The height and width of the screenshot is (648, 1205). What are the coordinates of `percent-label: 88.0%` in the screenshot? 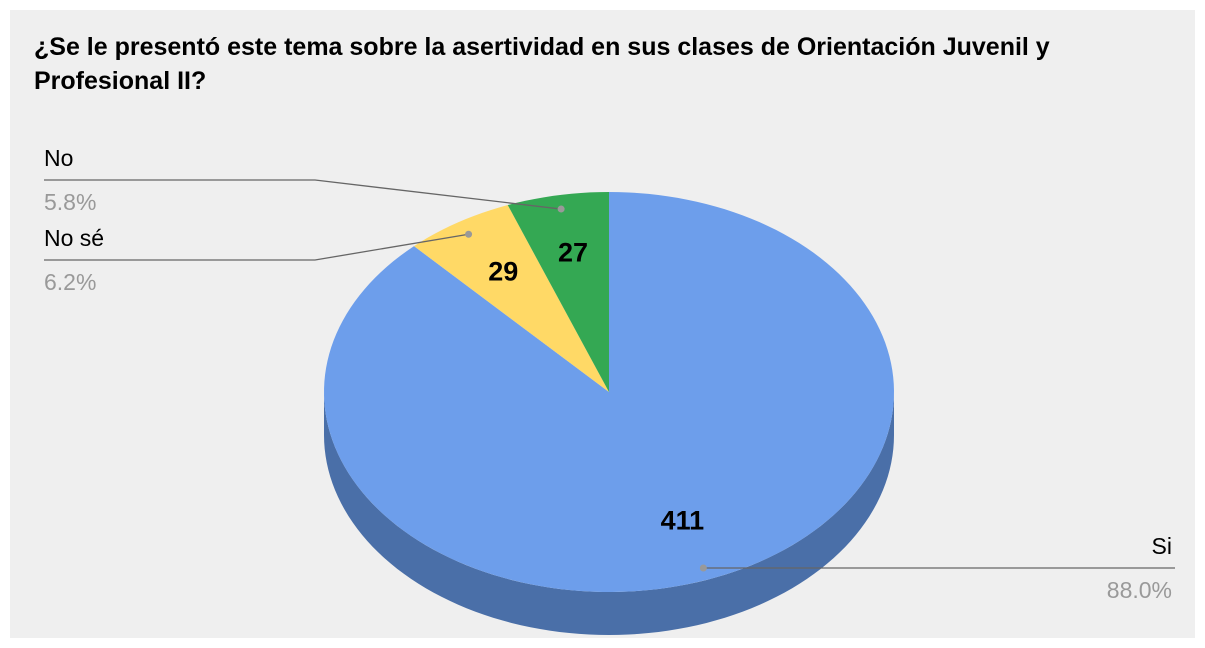 It's located at (1139, 590).